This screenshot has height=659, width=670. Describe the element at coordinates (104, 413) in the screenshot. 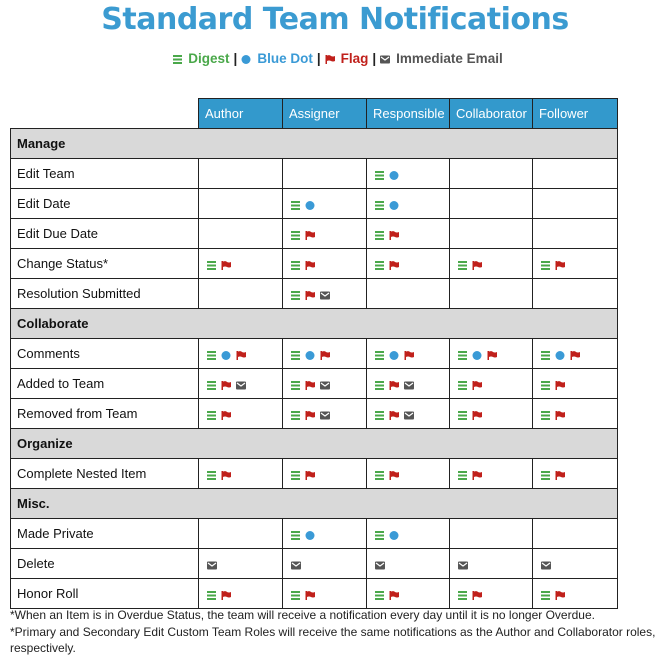

I see `row-label: Removed from Team` at that location.